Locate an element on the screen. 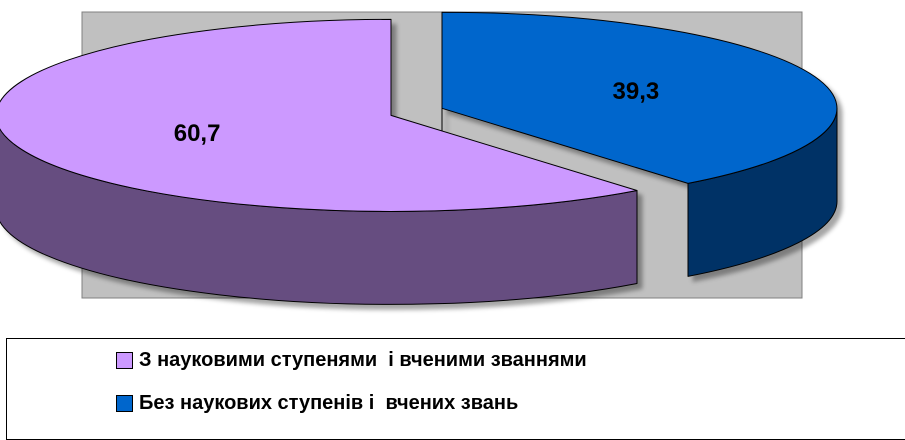 This screenshot has width=905, height=440. legend-item-1: З науковими ступенями і вченими званнями is located at coordinates (351, 360).